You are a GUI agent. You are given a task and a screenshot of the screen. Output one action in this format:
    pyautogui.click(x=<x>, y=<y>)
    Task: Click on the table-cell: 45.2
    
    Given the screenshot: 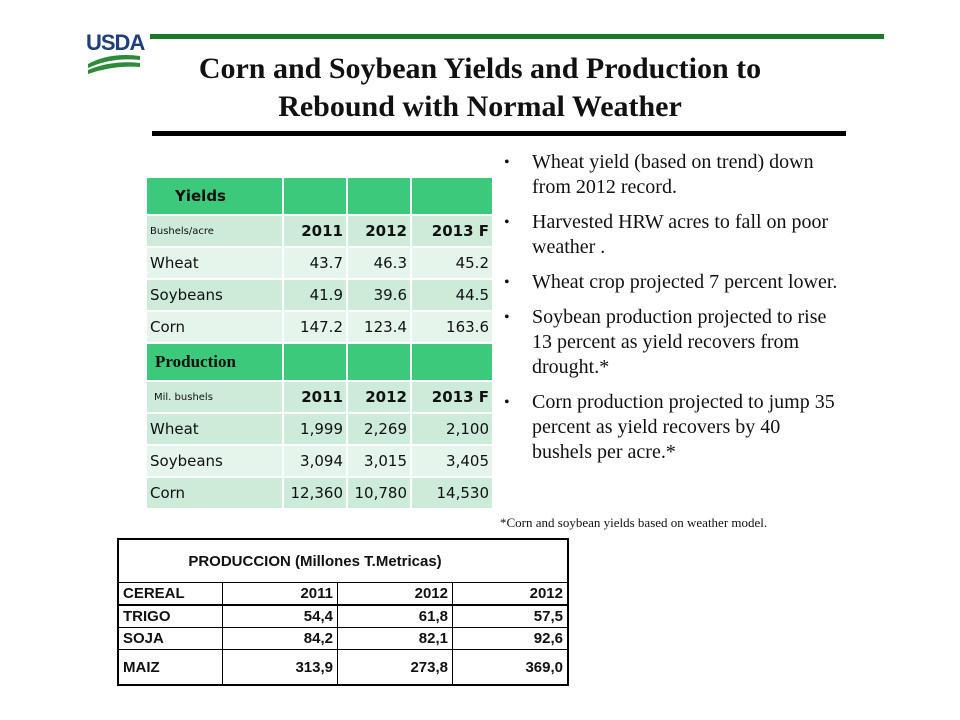 What is the action you would take?
    pyautogui.click(x=452, y=263)
    